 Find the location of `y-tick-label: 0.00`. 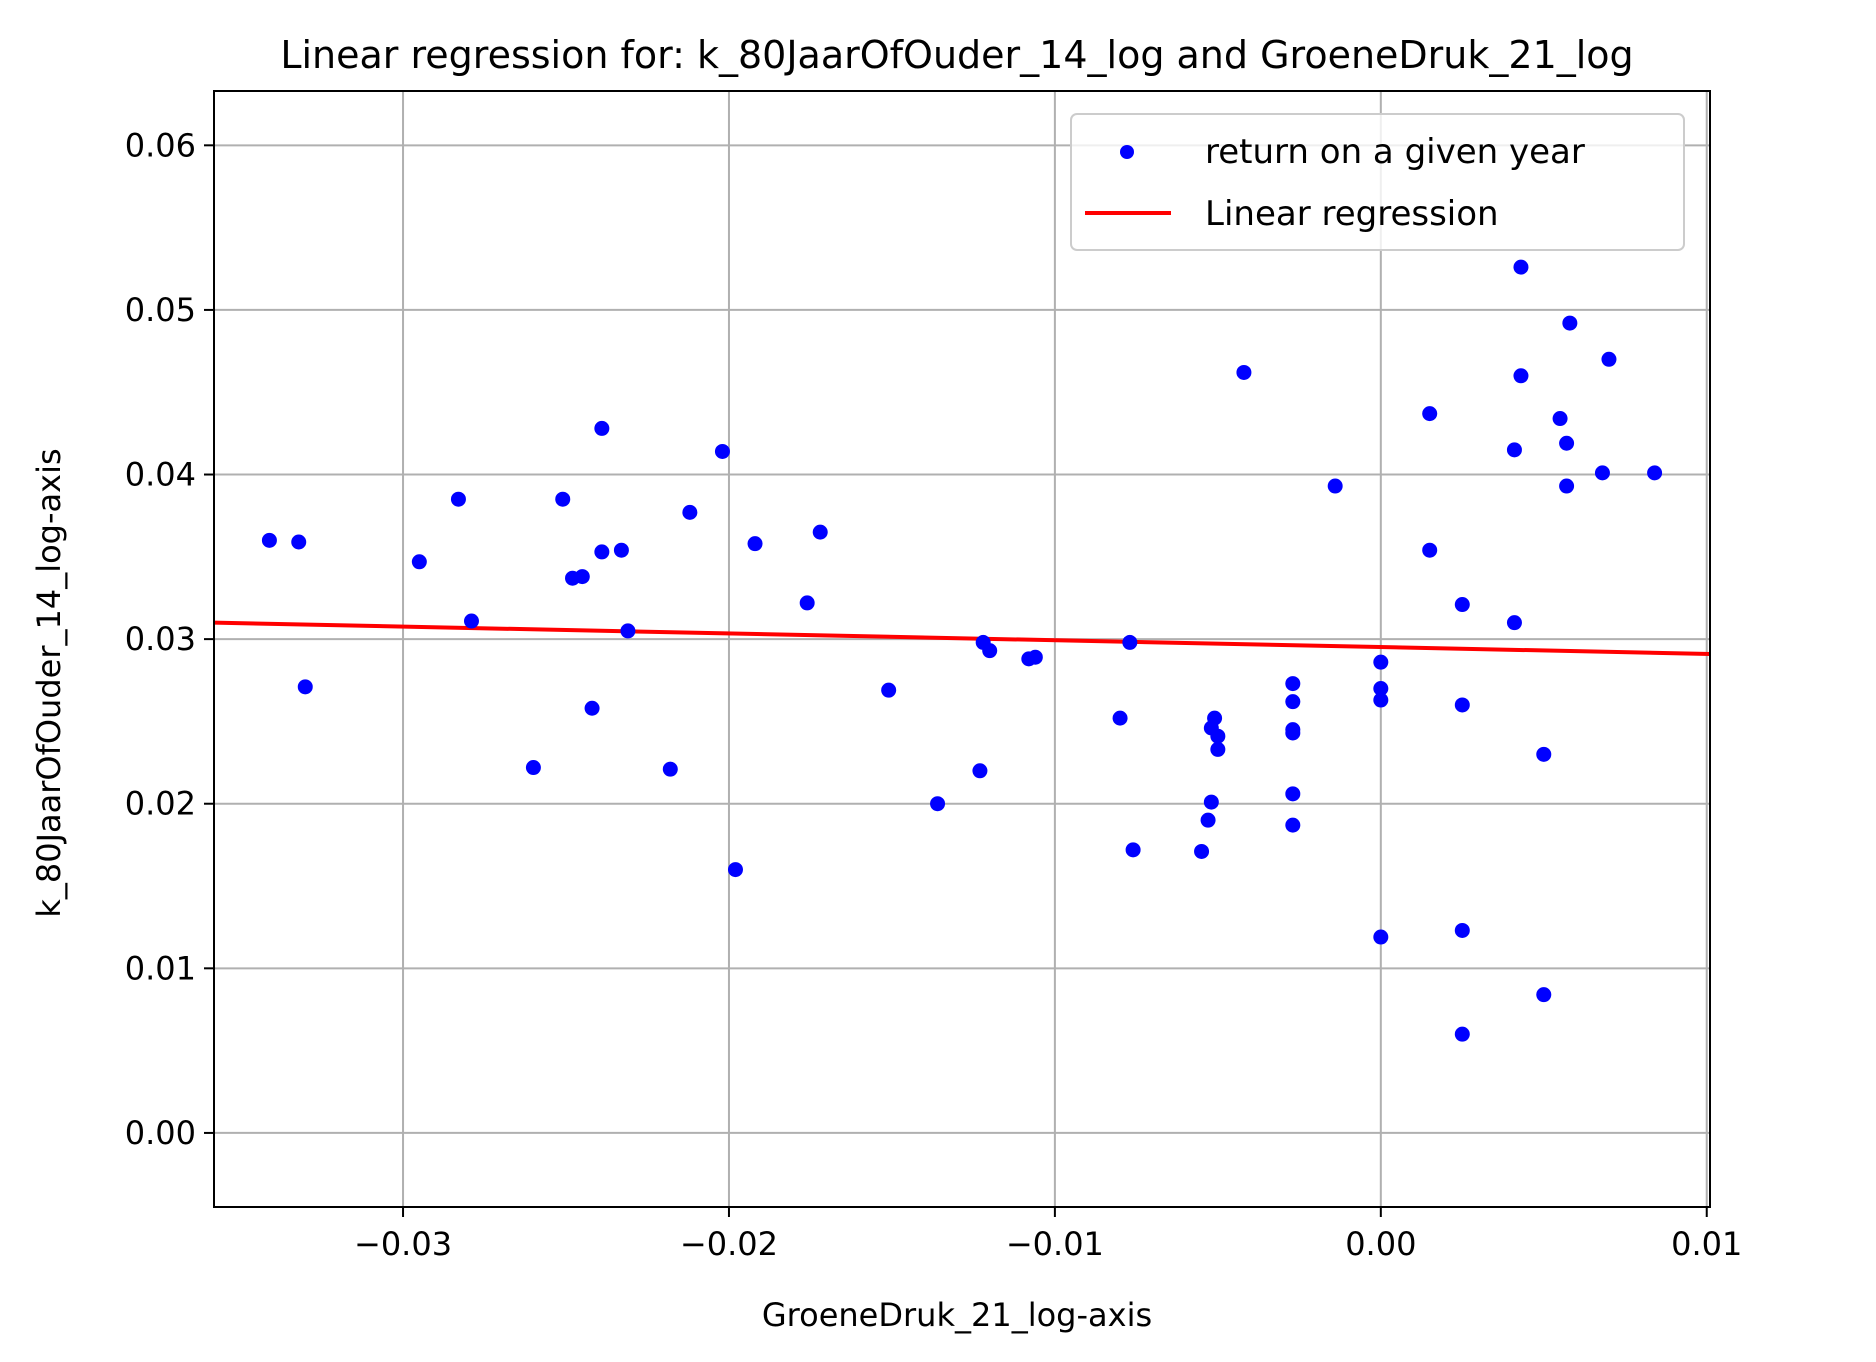

y-tick-label: 0.00 is located at coordinates (160, 1133).